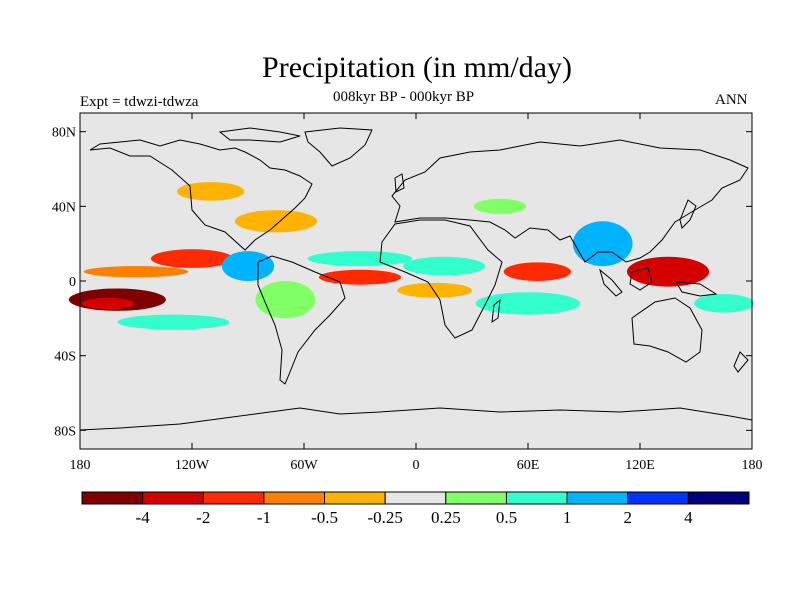  Describe the element at coordinates (384, 517) in the screenshot. I see `colorbar-label-4: -0.25` at that location.